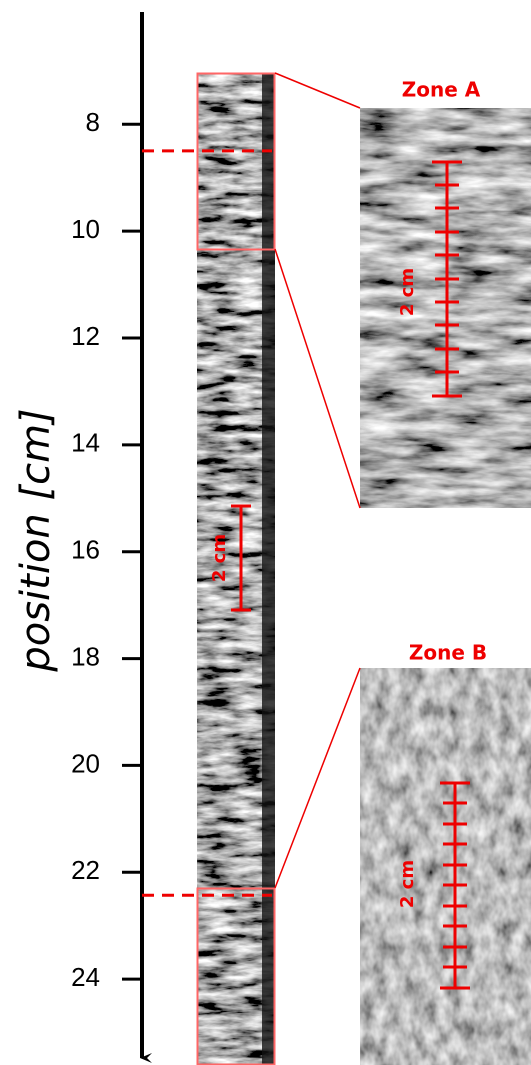 The height and width of the screenshot is (1065, 531). What do you see at coordinates (85, 763) in the screenshot?
I see `y-tick-label: 20` at bounding box center [85, 763].